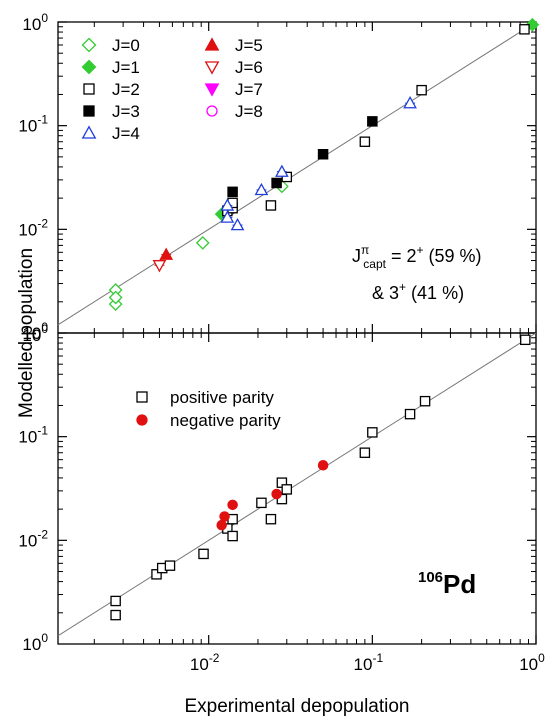  I want to click on y-axis-title: Modelled population, so click(26, 333).